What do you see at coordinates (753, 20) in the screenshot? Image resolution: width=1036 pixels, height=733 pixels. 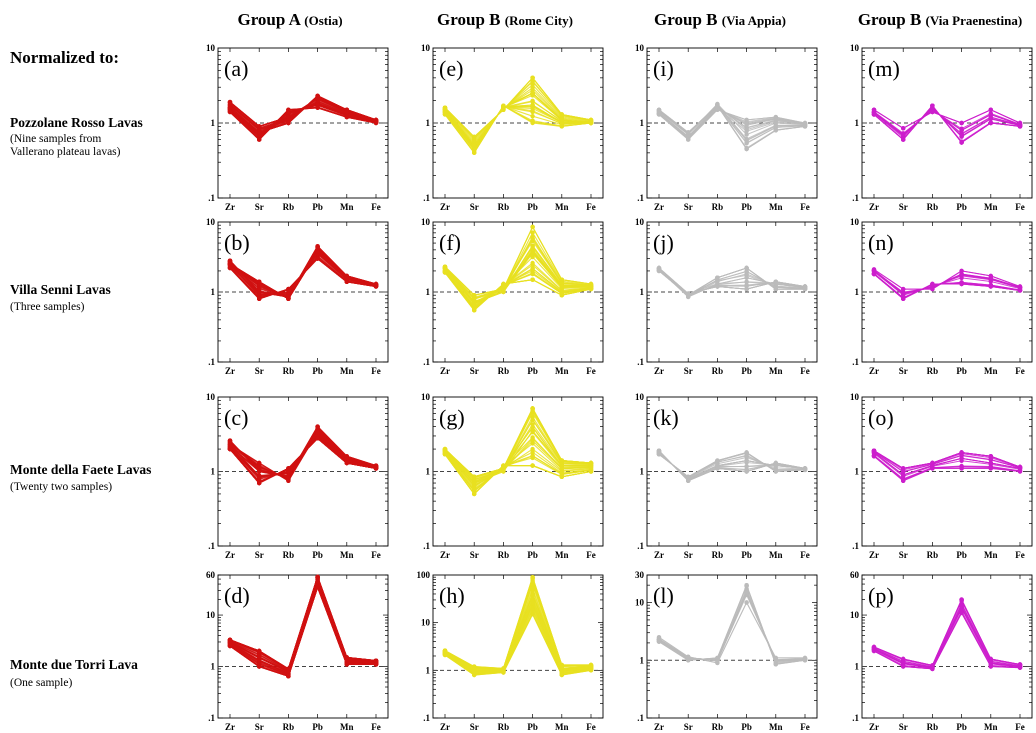 I see `column-header-b-appia-sub: (Via Appia)` at bounding box center [753, 20].